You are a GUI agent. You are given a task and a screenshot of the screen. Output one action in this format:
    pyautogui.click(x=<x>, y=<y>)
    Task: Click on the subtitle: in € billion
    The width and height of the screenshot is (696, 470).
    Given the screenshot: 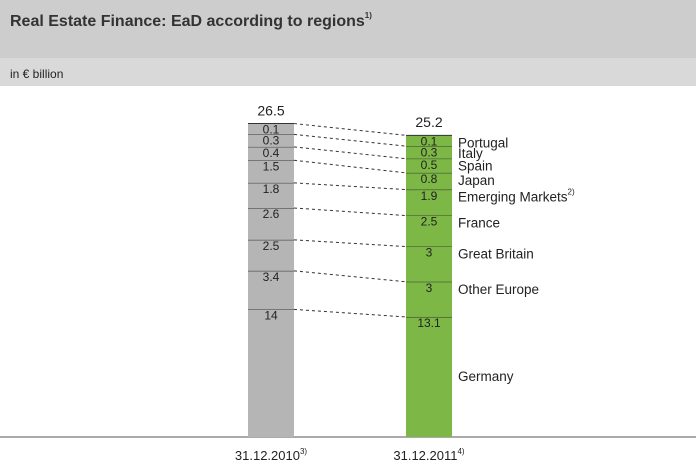 What is the action you would take?
    pyautogui.click(x=36, y=74)
    